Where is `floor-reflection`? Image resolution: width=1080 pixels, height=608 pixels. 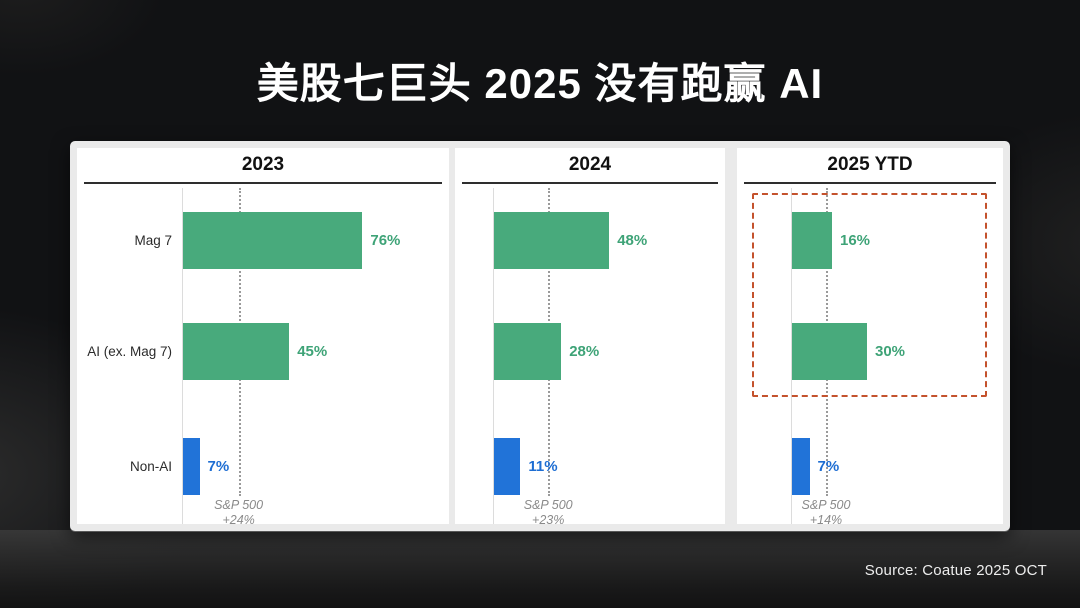 floor-reflection is located at coordinates (540, 569).